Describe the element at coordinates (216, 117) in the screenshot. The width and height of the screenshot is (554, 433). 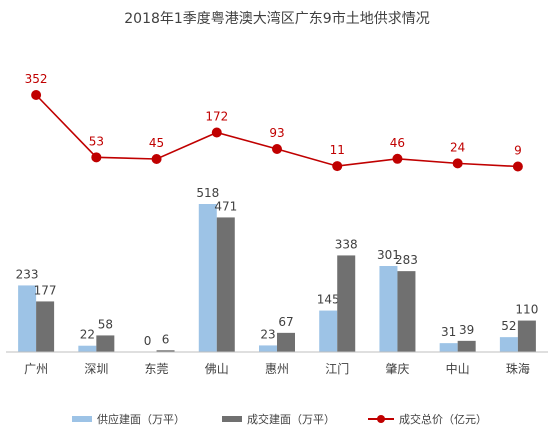
I see `data-label-deal-price: 172` at that location.